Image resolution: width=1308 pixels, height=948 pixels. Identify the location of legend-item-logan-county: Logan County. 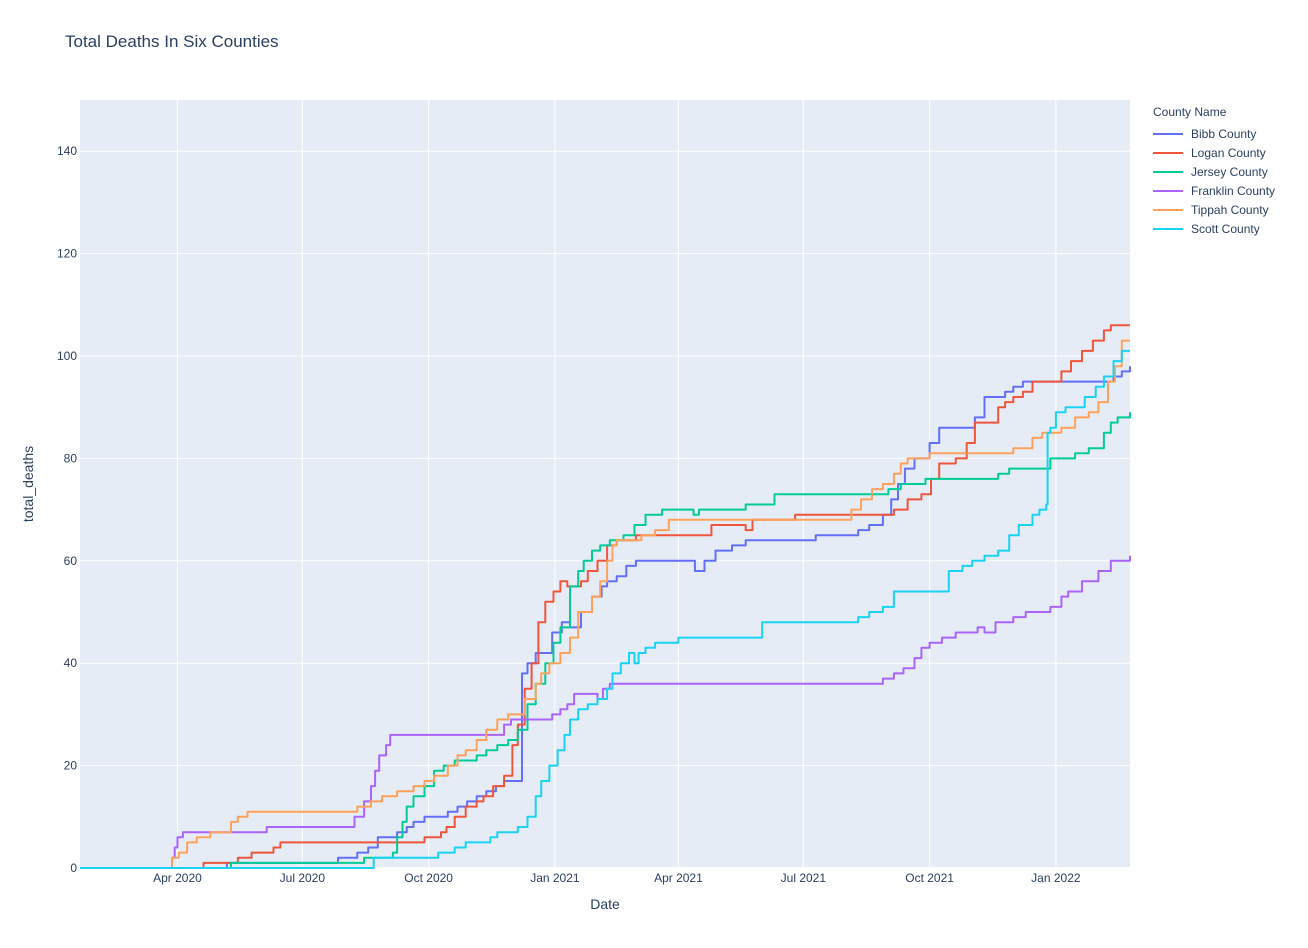
(1214, 152).